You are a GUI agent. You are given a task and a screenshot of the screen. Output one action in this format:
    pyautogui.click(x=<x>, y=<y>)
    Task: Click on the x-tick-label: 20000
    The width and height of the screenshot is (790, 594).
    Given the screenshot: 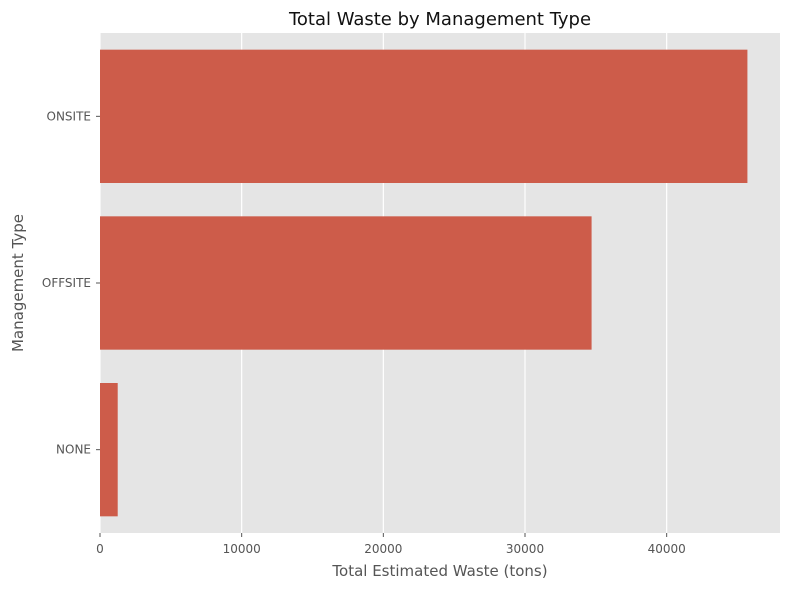 What is the action you would take?
    pyautogui.click(x=383, y=549)
    